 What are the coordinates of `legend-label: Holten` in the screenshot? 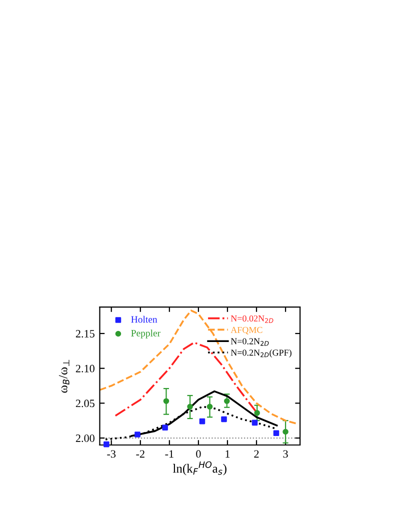 It's located at (144, 319).